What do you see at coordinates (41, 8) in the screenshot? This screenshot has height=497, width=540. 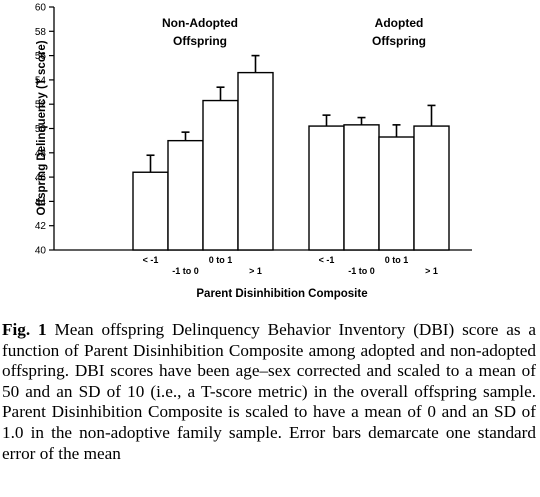 I see `y-tick-label: 60` at bounding box center [41, 8].